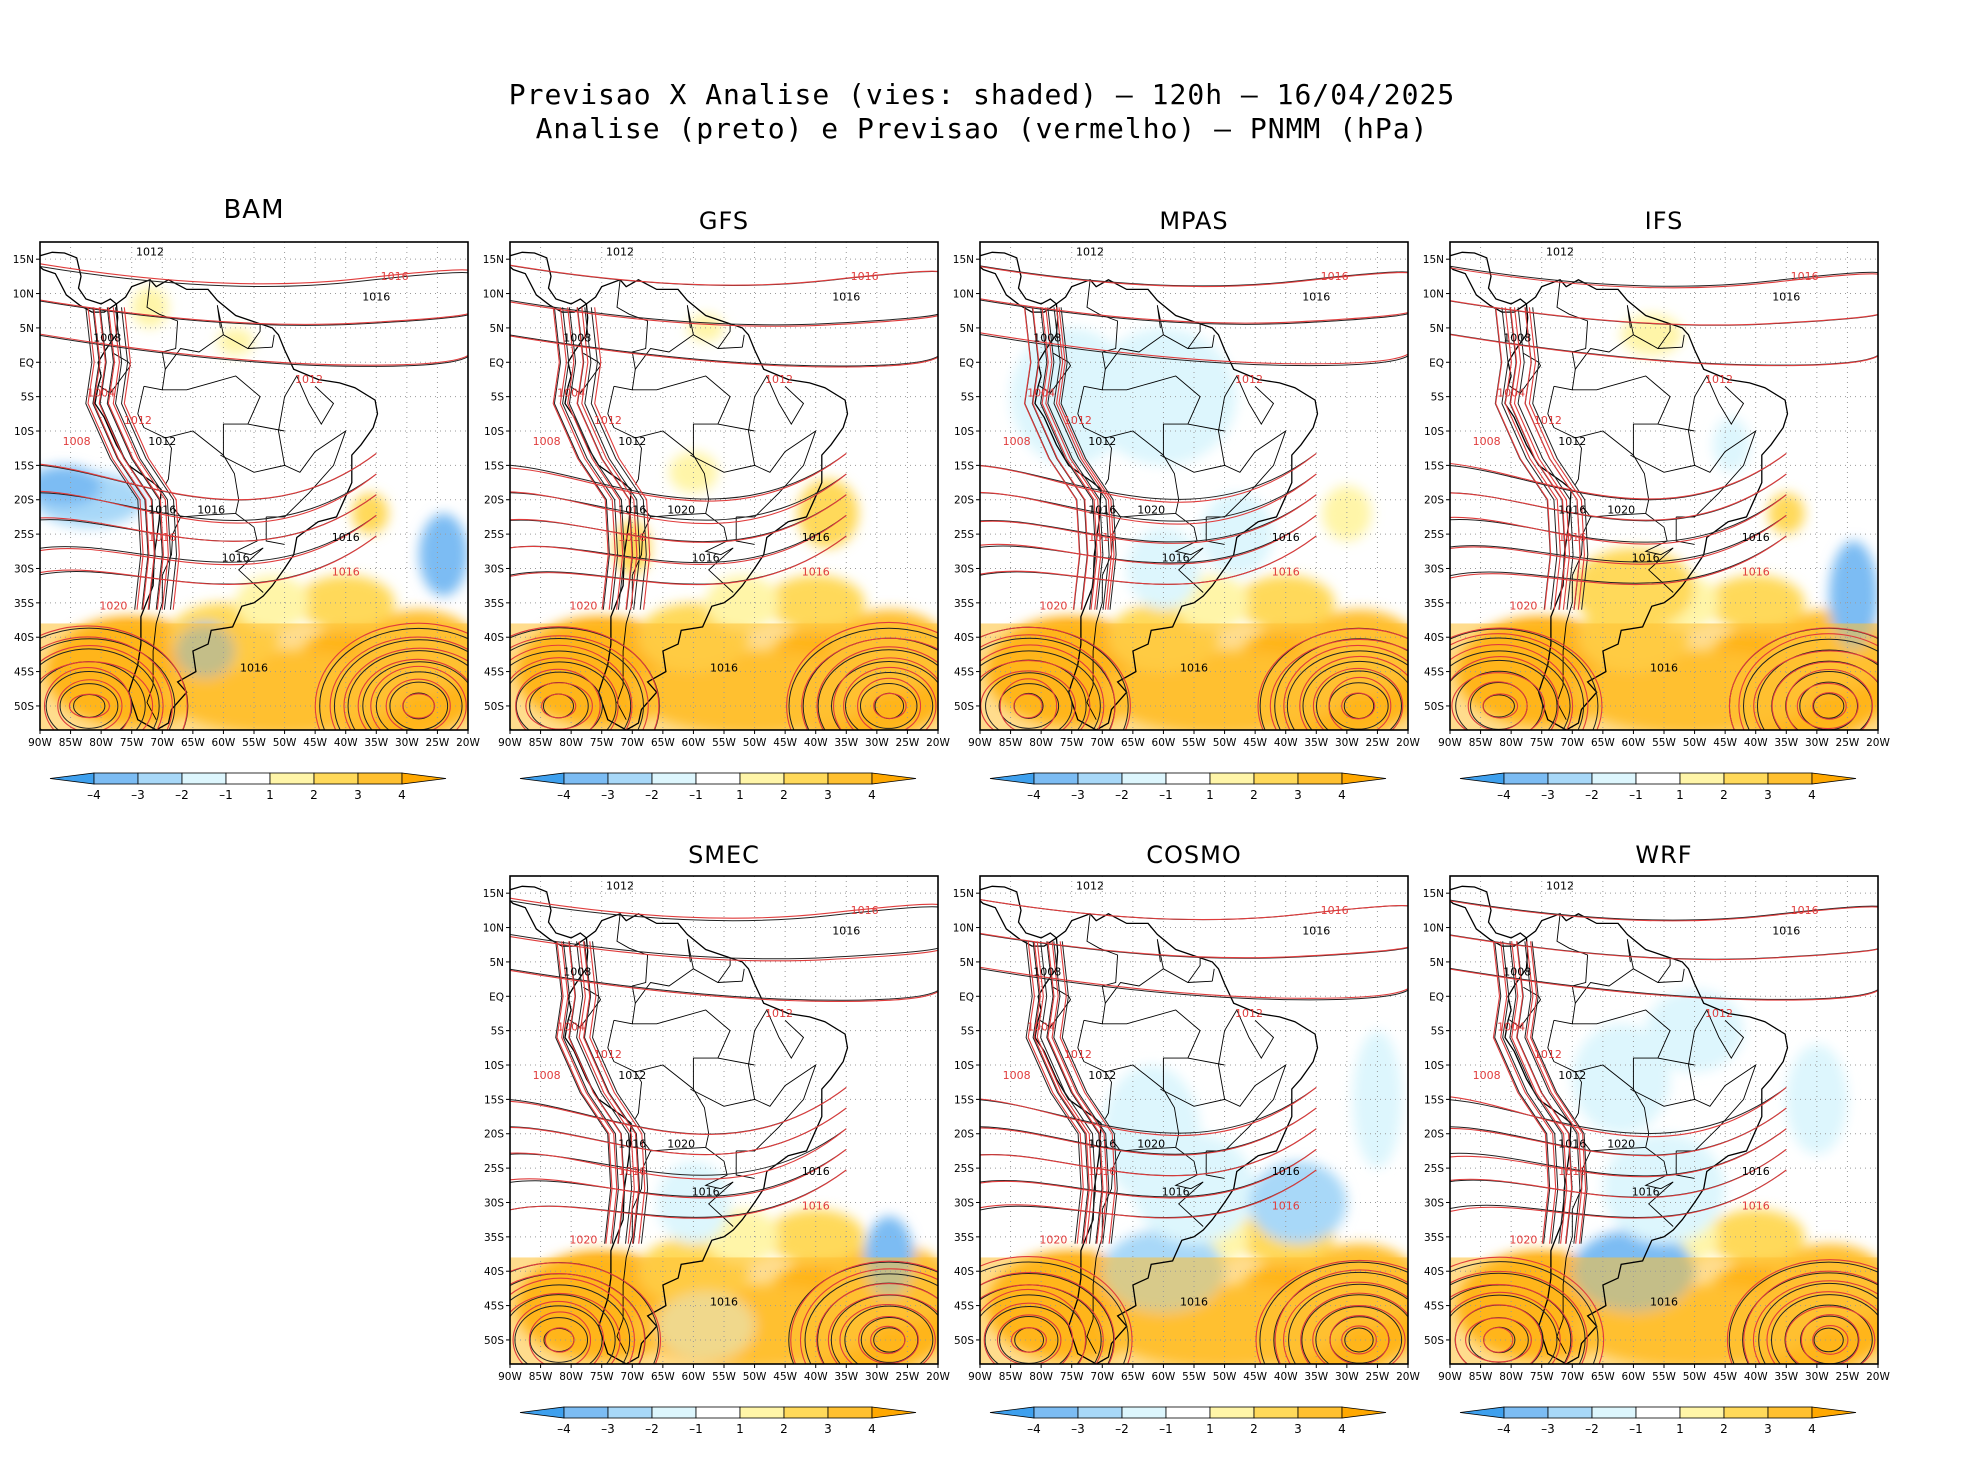 The image size is (1964, 1469). What do you see at coordinates (755, 1377) in the screenshot?
I see `longitude-tick-label: 50W` at bounding box center [755, 1377].